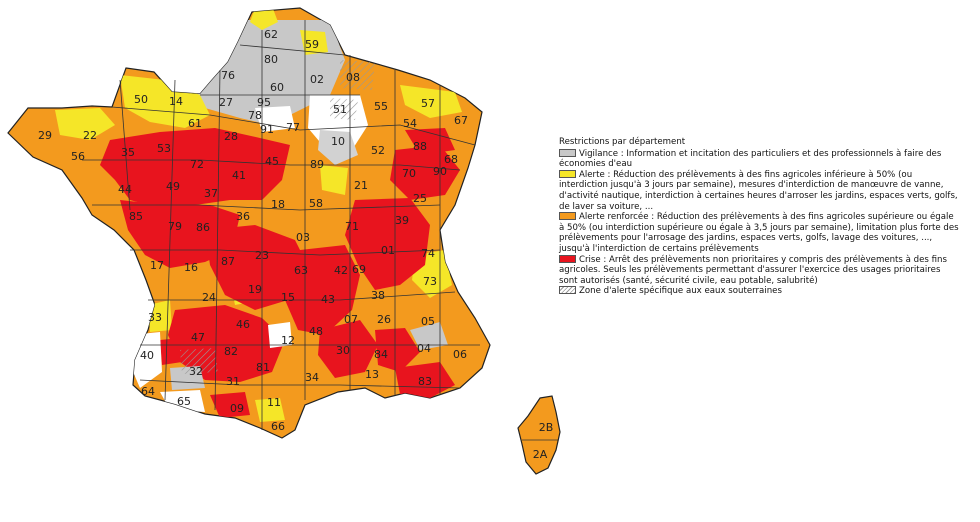 This screenshot has width=980, height=522. Describe the element at coordinates (567, 258) in the screenshot. I see `legend-swatch-crise` at that location.